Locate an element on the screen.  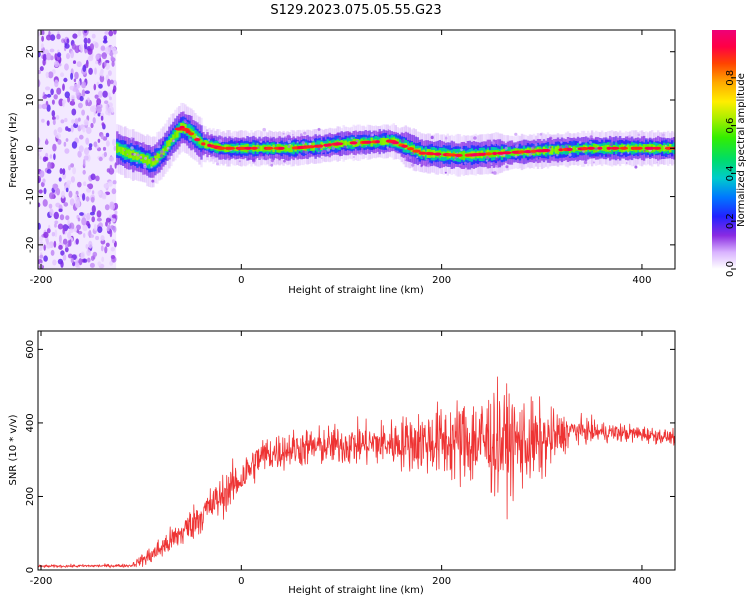
colorbar-tick-label: 0.8 is located at coordinates (730, 78).